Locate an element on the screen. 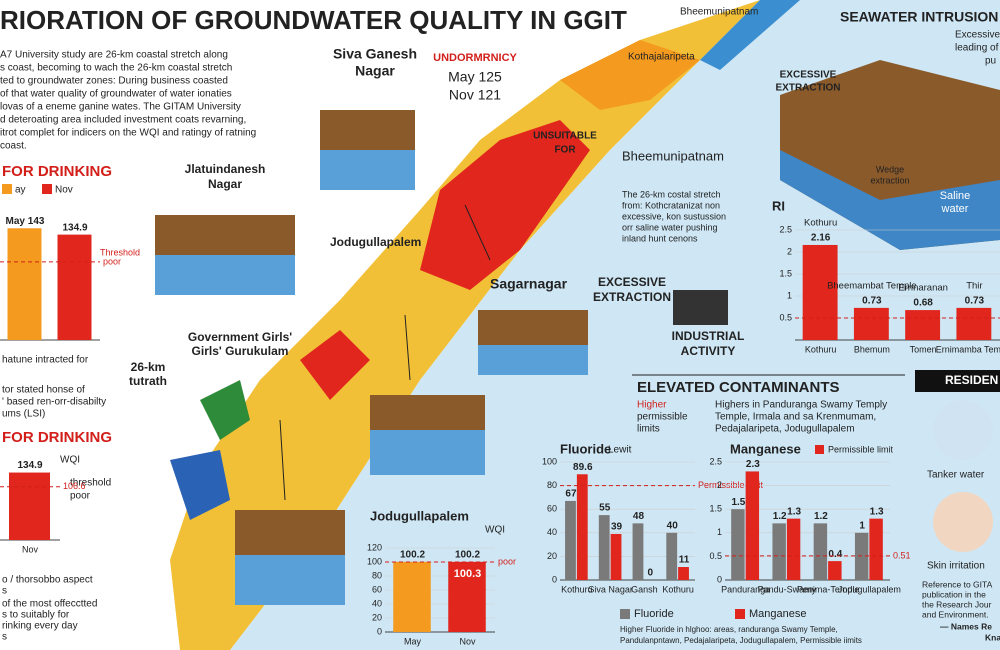 Image resolution: width=1000 pixels, height=650 pixels. residents-box is located at coordinates (957, 381).